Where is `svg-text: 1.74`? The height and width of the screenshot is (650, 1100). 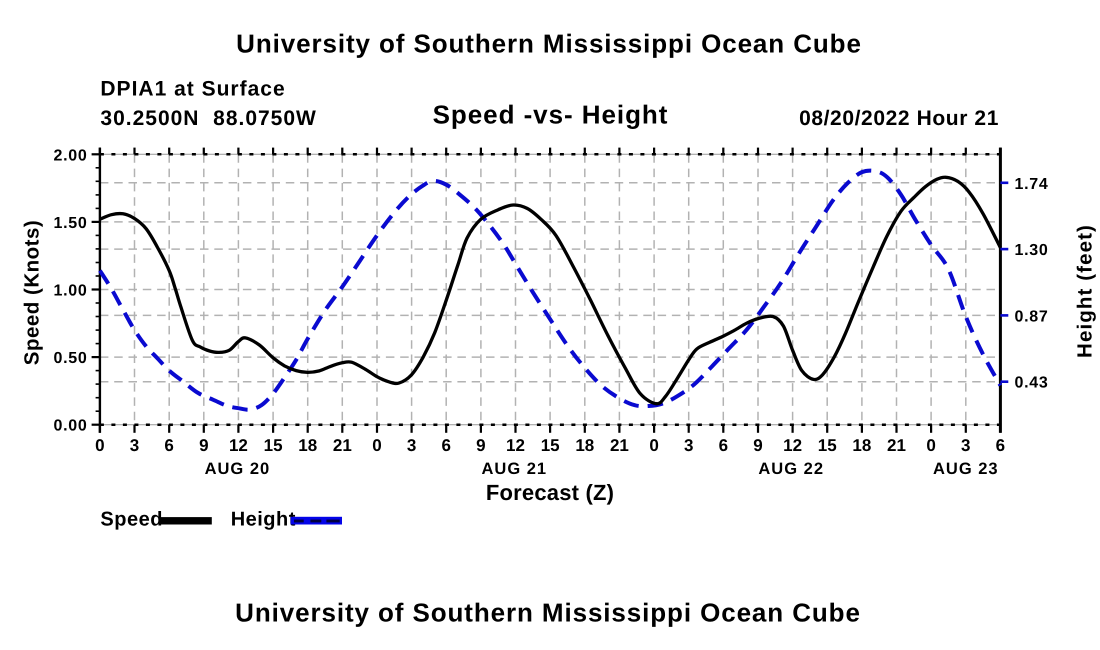 svg-text: 1.74 is located at coordinates (1032, 184).